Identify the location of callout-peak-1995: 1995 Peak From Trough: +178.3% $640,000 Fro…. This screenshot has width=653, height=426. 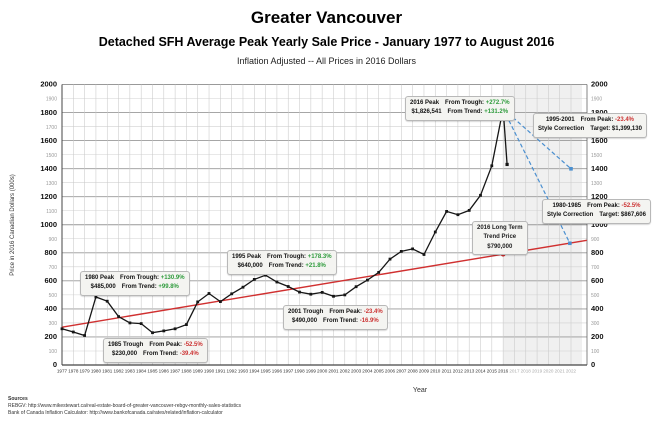
(282, 262).